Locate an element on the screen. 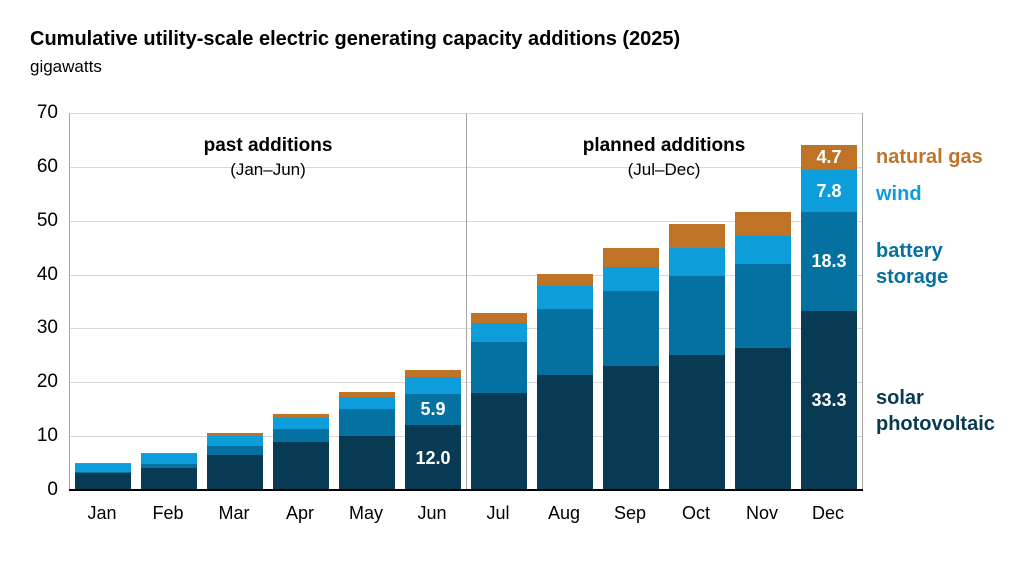 The height and width of the screenshot is (561, 1024). bar-may is located at coordinates (367, 441).